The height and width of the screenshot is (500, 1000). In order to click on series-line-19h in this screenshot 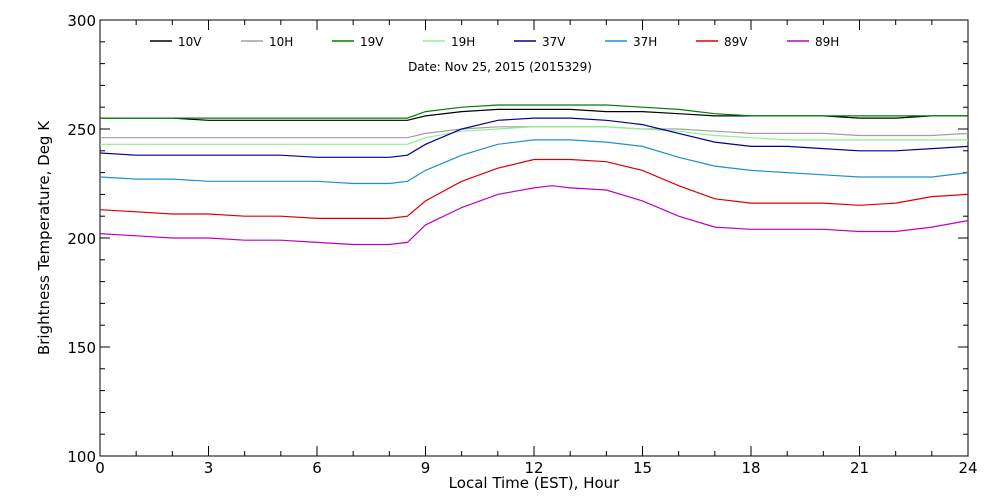, I will do `click(534, 135)`.